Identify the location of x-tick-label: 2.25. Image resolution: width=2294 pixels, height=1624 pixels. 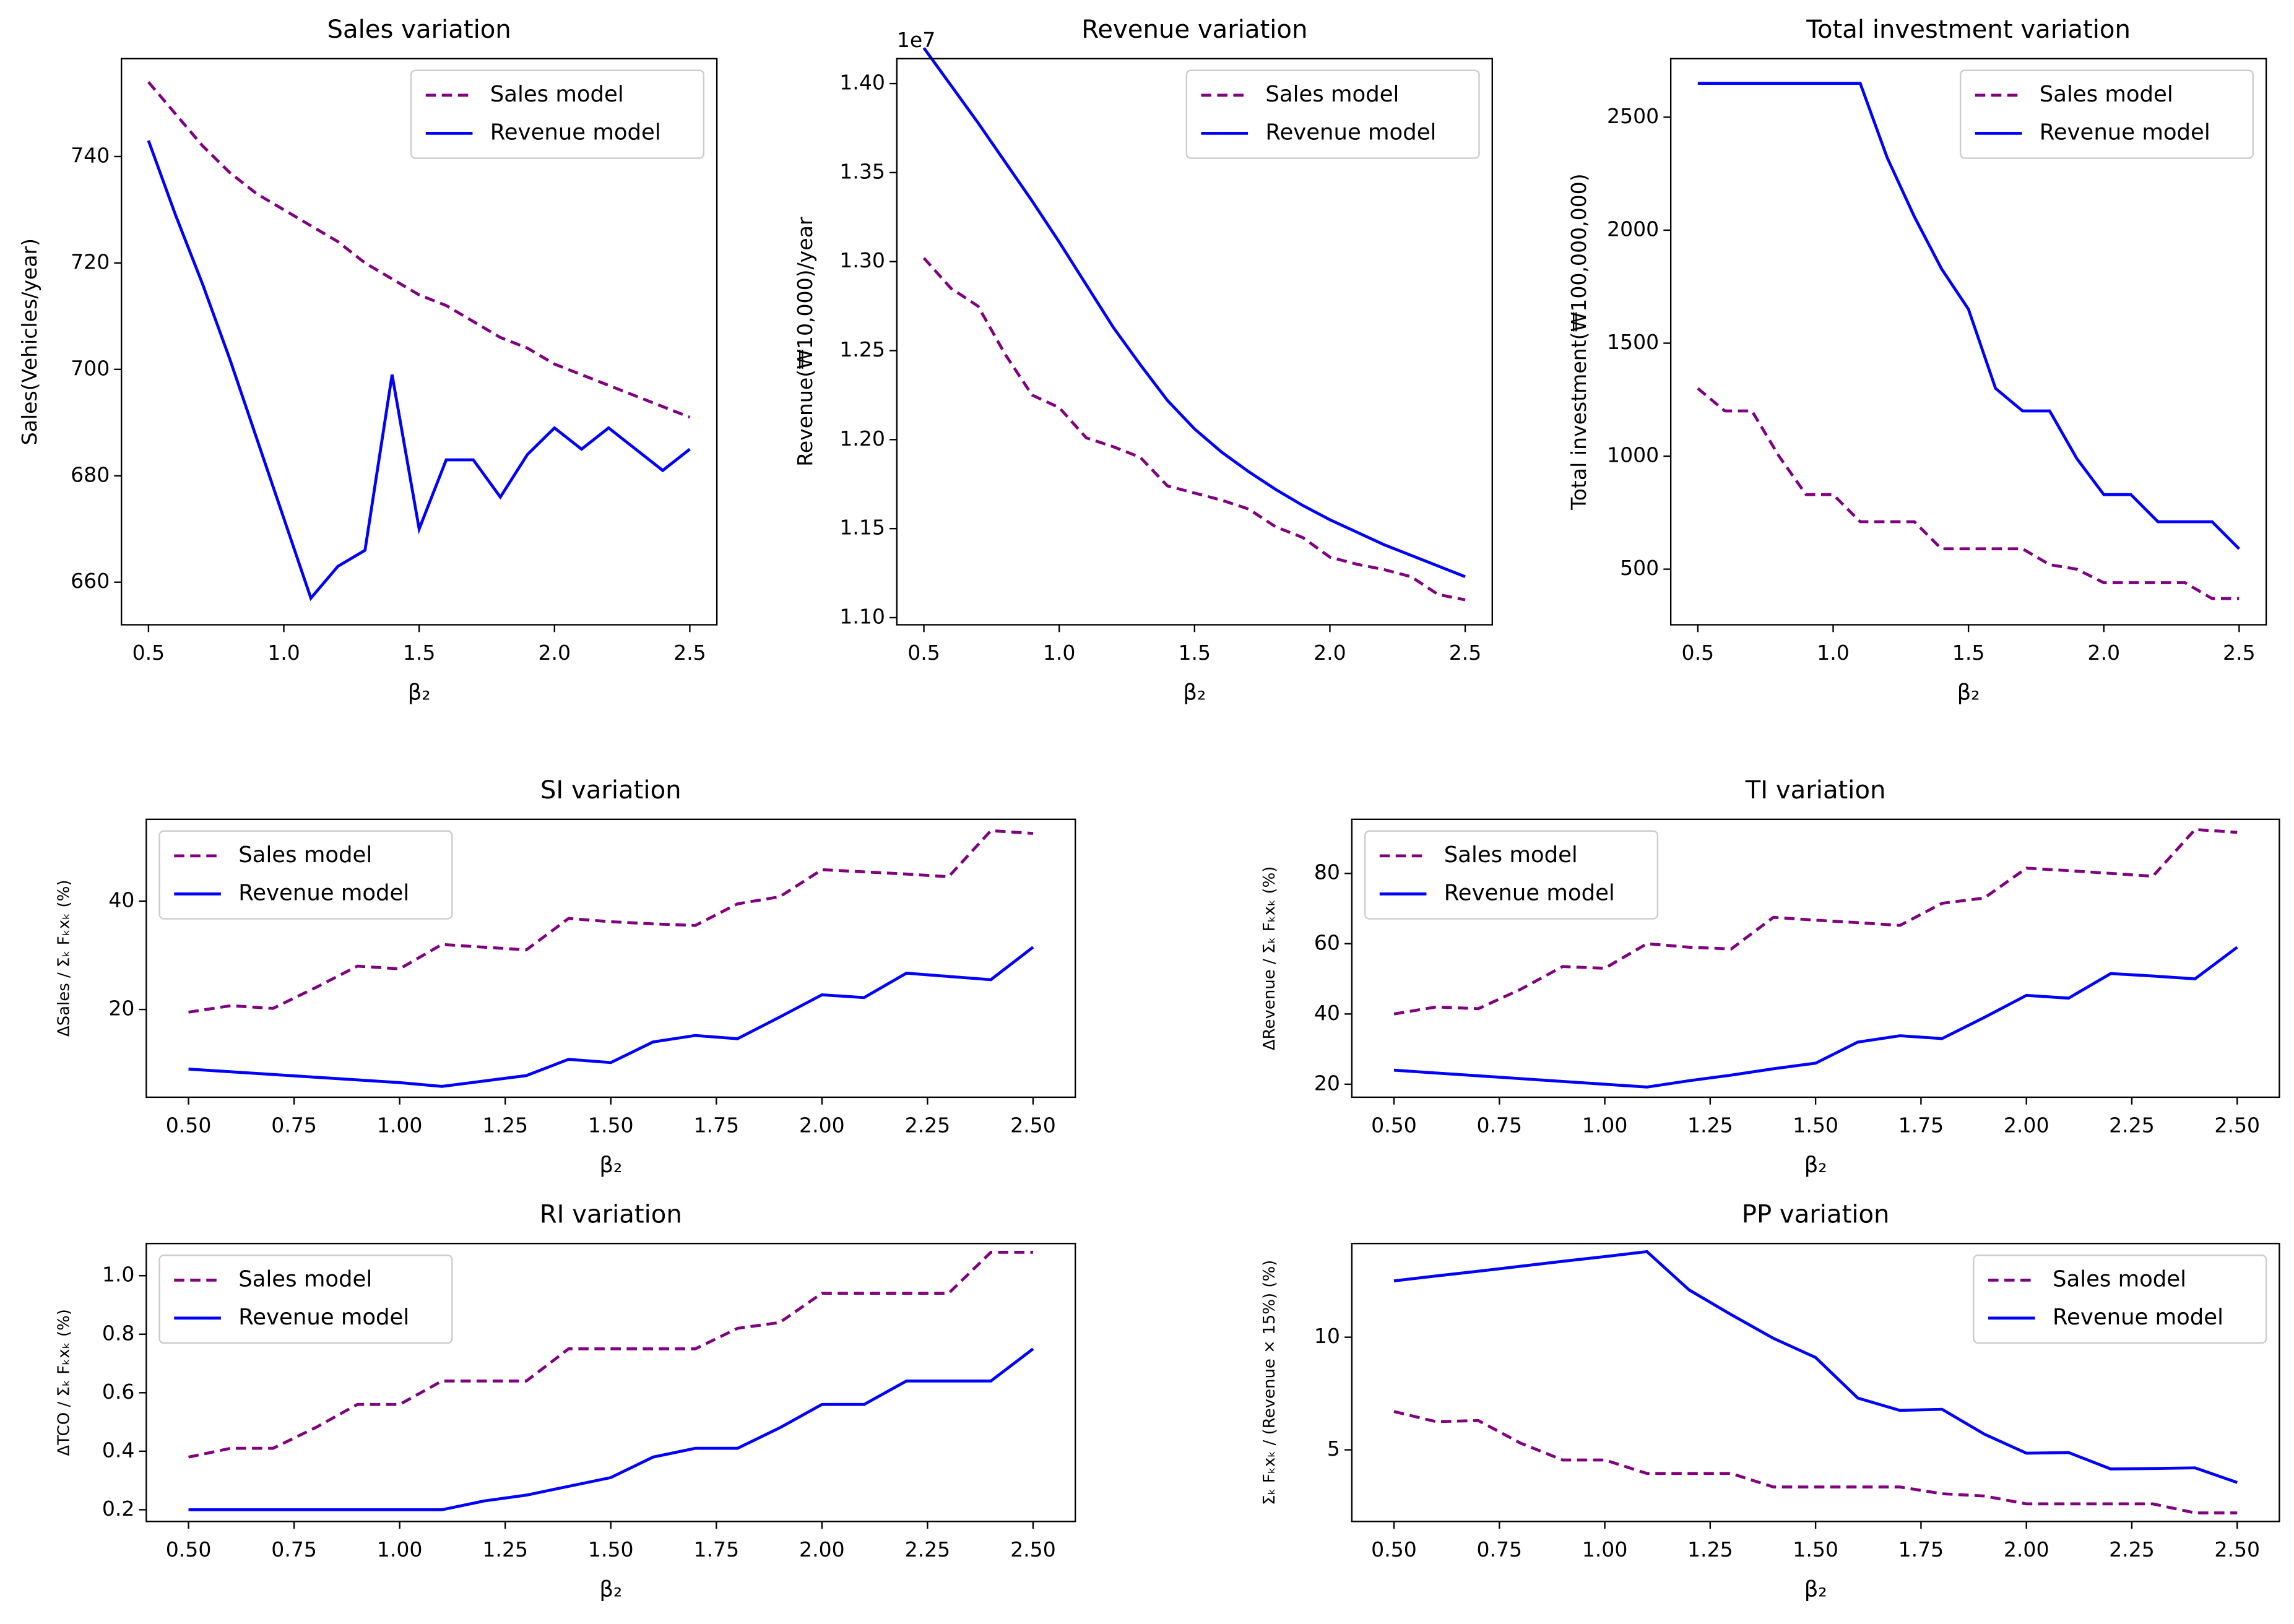
(2132, 1125).